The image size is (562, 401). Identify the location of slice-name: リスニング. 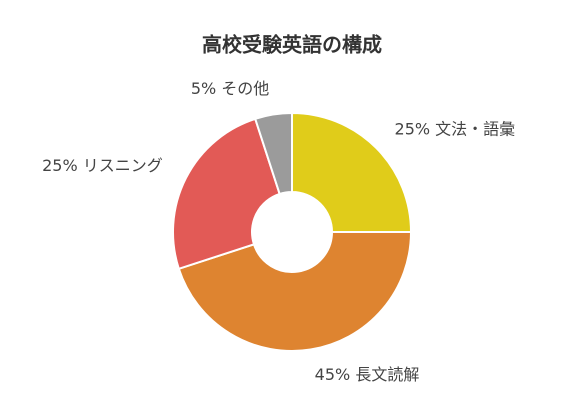
(123, 165).